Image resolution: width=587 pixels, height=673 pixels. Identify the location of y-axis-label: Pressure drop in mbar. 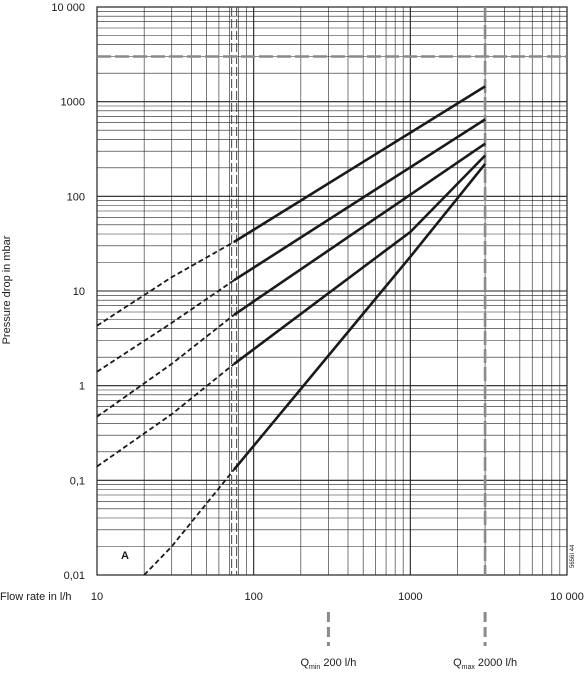
(7, 289).